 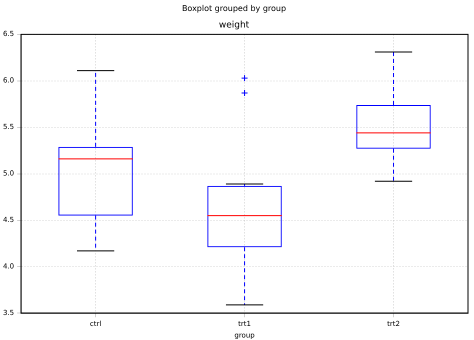 What do you see at coordinates (234, 25) in the screenshot?
I see `chart-subtitle: weight` at bounding box center [234, 25].